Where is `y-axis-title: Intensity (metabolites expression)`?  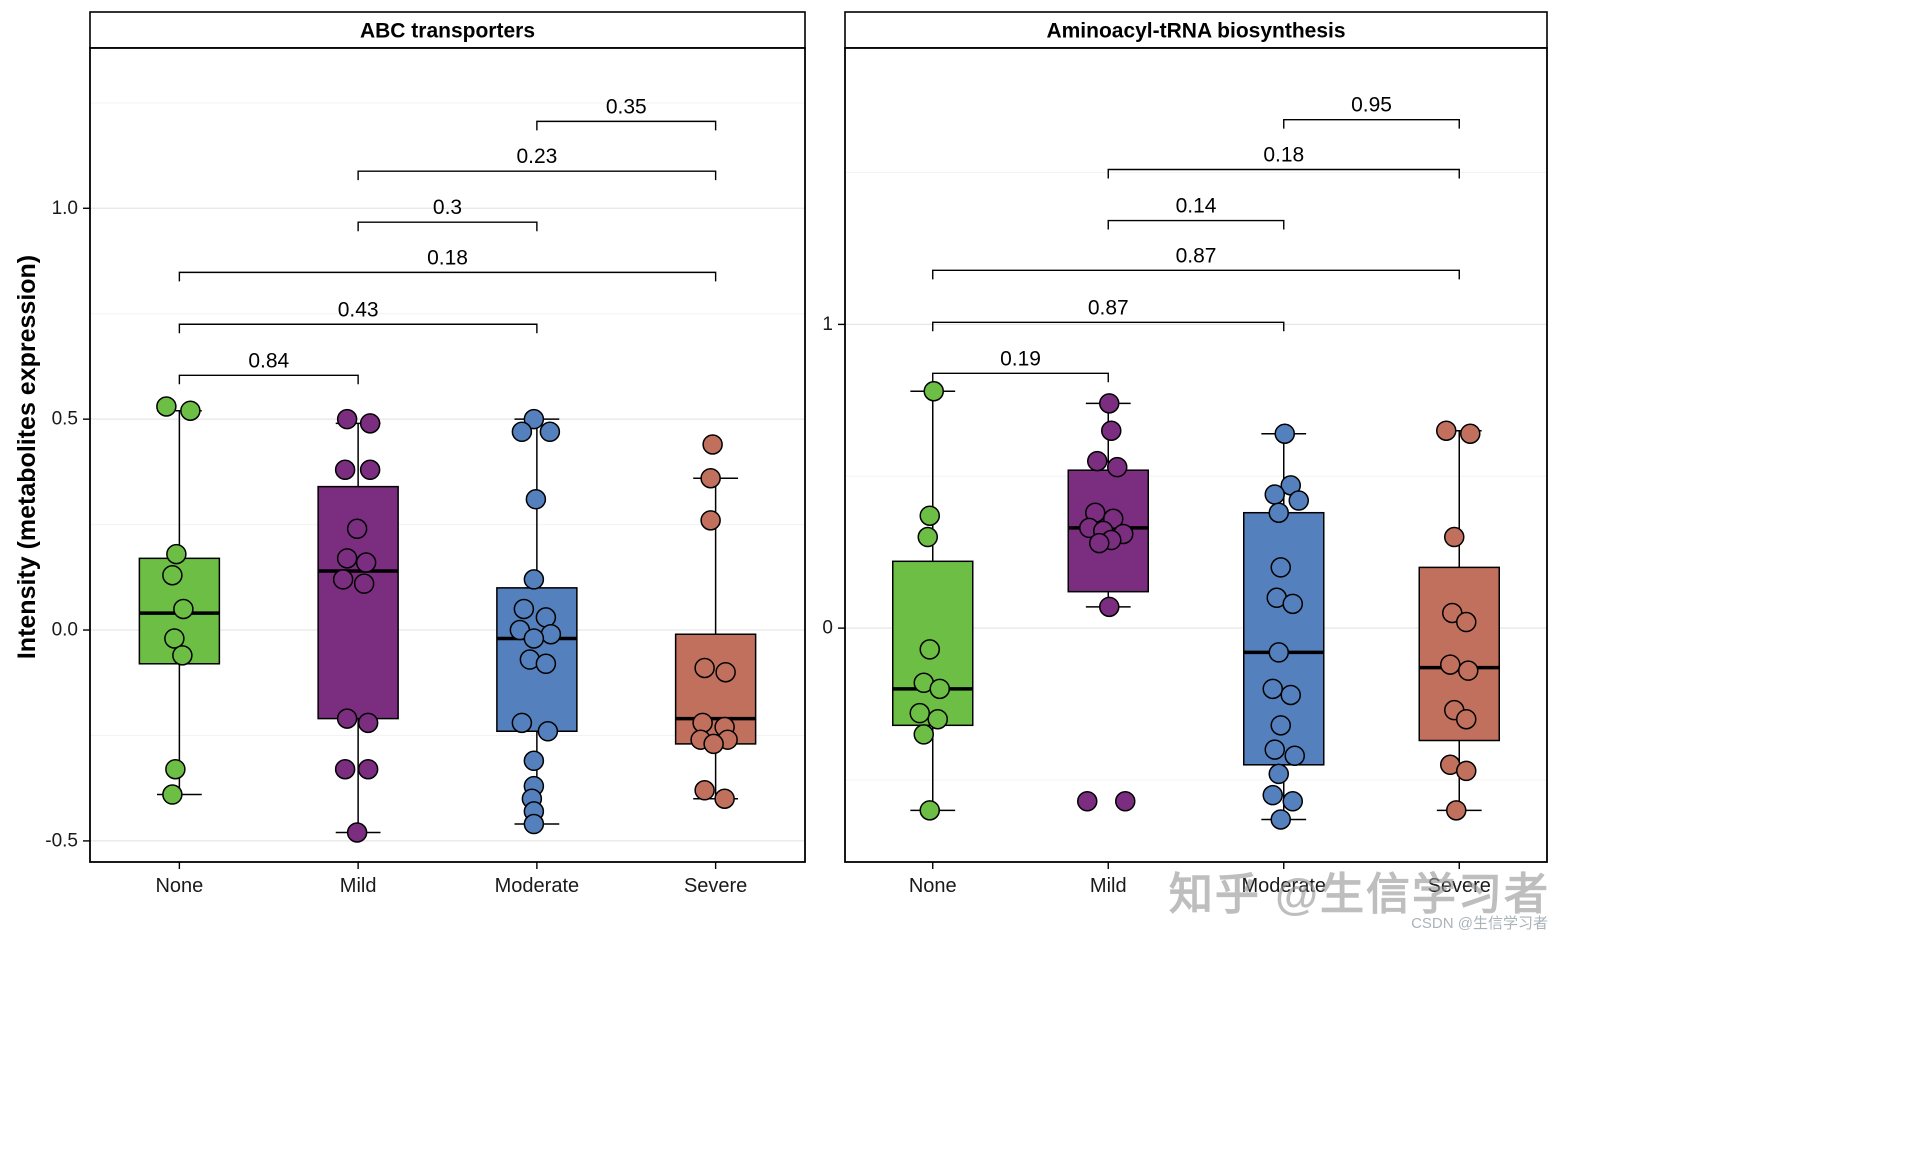
y-axis-title: Intensity (metabolites expression) is located at coordinates (27, 457).